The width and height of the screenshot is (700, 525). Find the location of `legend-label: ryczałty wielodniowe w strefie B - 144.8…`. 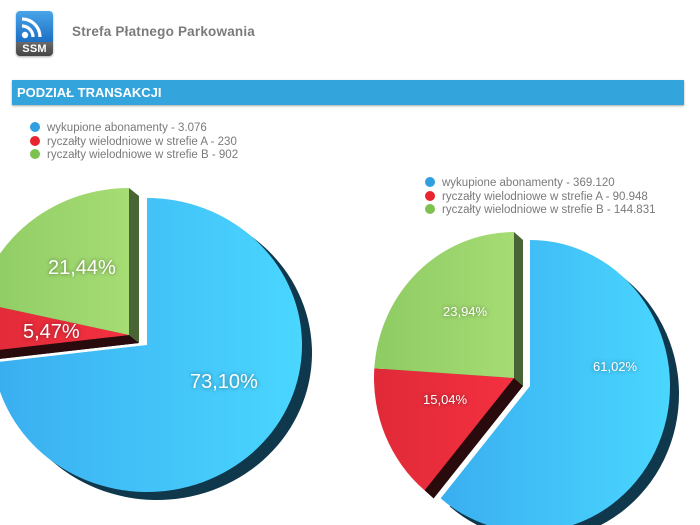

legend-label: ryczałty wielodniowe w strefie B - 144.8… is located at coordinates (549, 210).